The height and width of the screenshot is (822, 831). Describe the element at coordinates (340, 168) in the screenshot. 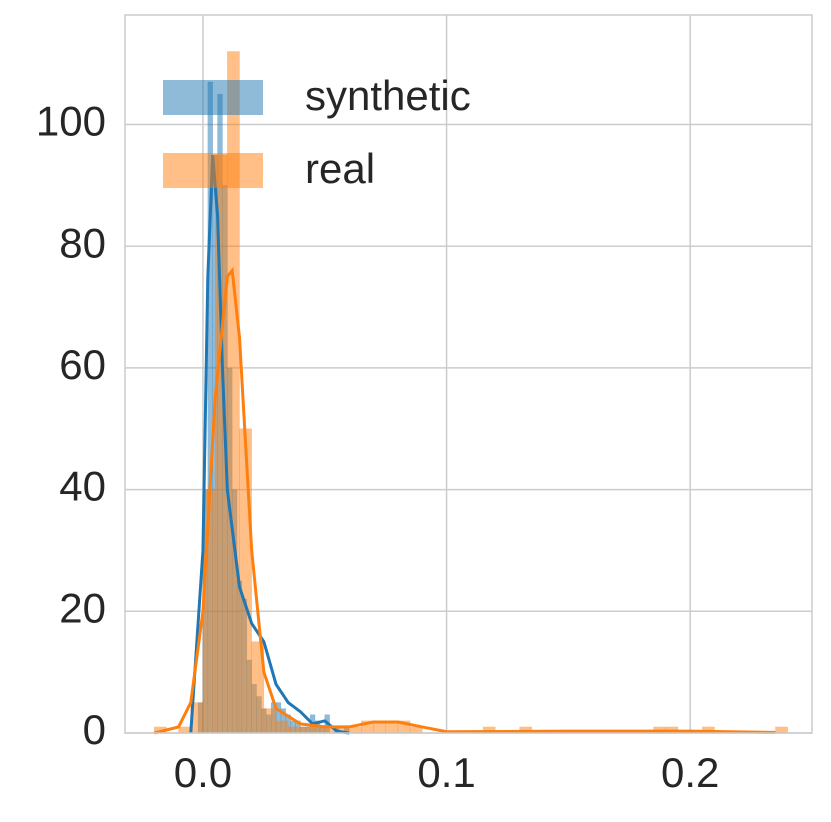

I see `legend-label: real` at that location.